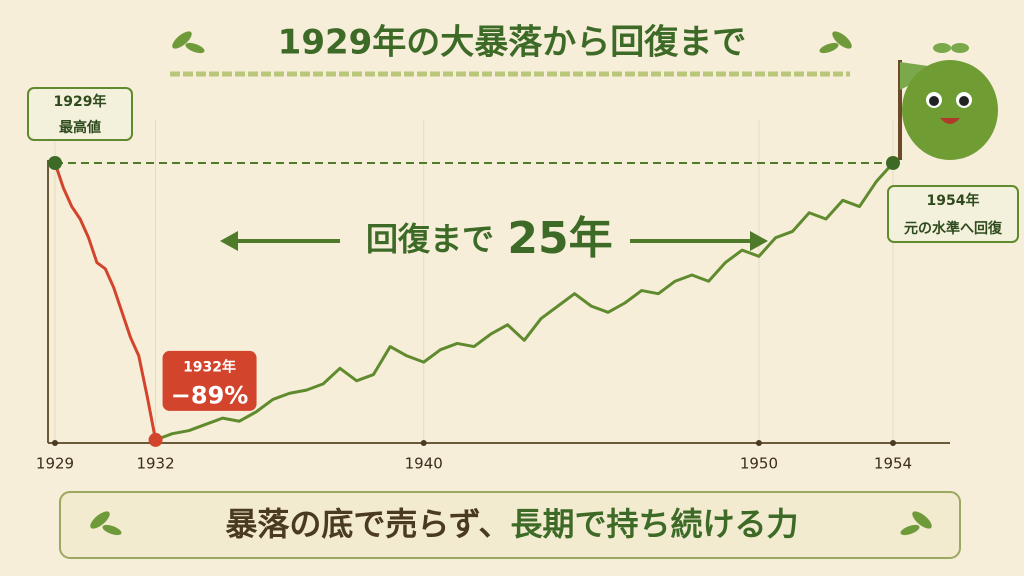 Image resolution: width=1024 pixels, height=576 pixels. I want to click on annotation-text: 1954年, so click(953, 200).